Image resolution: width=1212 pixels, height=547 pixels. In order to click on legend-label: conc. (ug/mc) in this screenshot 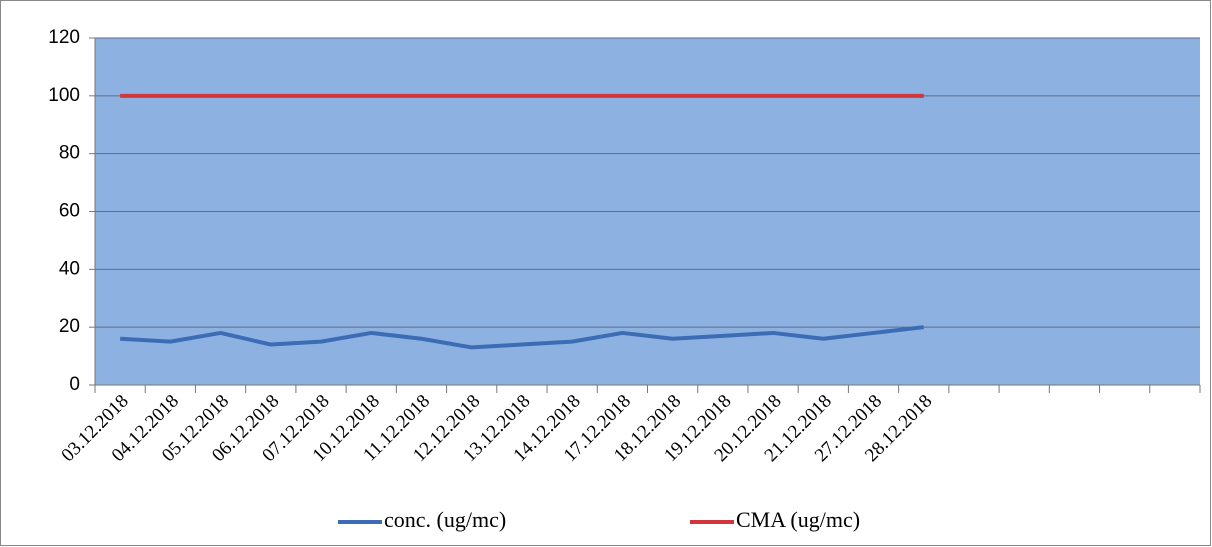, I will do `click(445, 519)`.